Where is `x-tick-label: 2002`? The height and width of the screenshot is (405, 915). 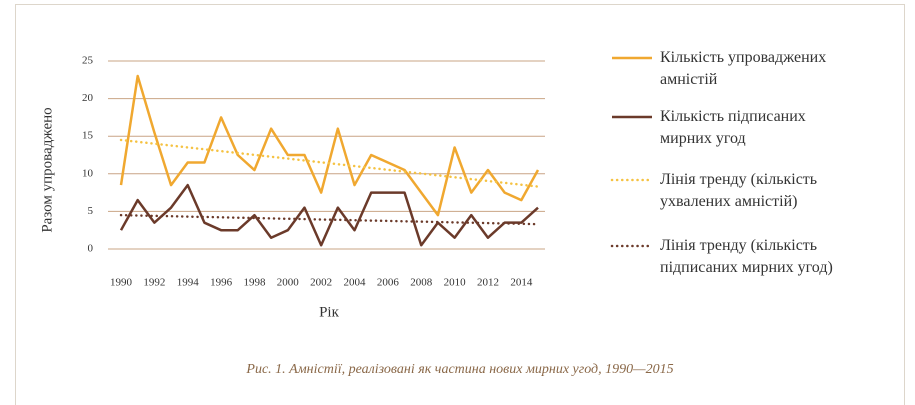
x-tick-label: 2002 is located at coordinates (321, 283).